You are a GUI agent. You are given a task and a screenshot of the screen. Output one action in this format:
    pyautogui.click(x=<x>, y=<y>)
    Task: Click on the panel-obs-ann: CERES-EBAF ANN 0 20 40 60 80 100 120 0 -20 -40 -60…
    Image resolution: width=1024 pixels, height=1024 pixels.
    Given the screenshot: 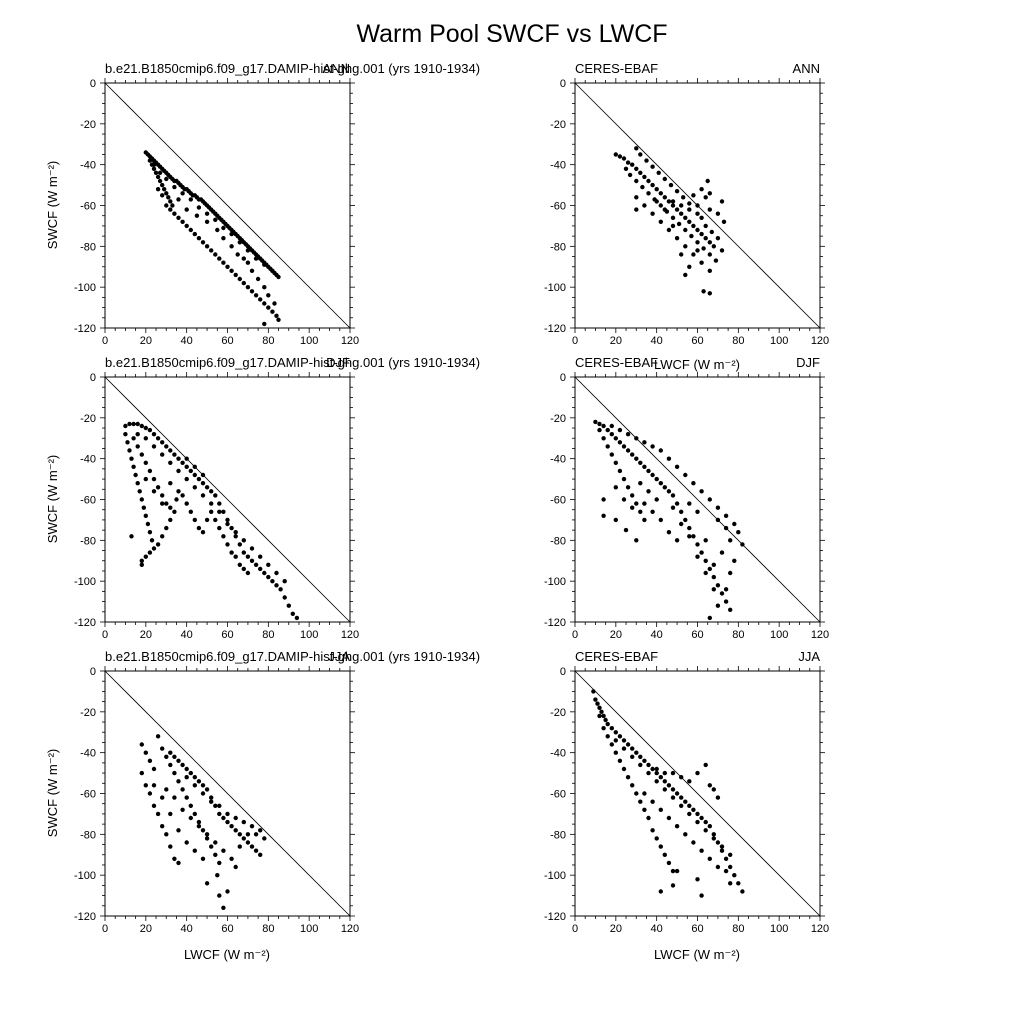 What is the action you would take?
    pyautogui.click(x=686, y=204)
    